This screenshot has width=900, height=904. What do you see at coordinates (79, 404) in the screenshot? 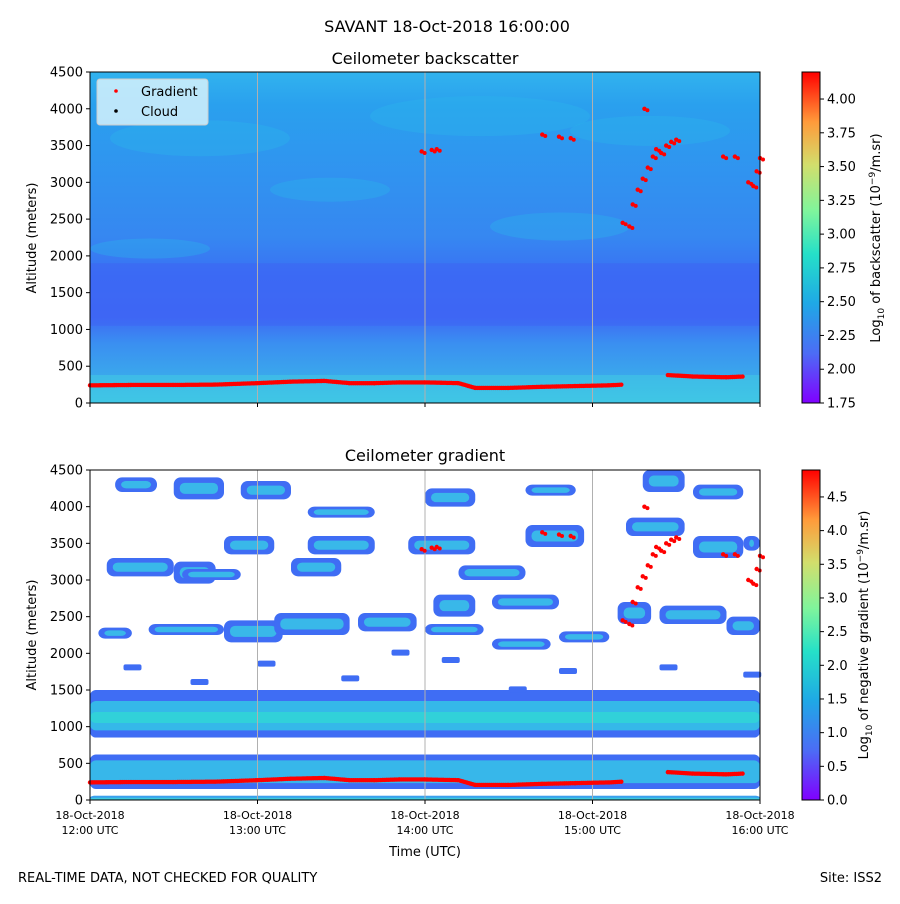
I see `y-tick-label: 0` at bounding box center [79, 404].